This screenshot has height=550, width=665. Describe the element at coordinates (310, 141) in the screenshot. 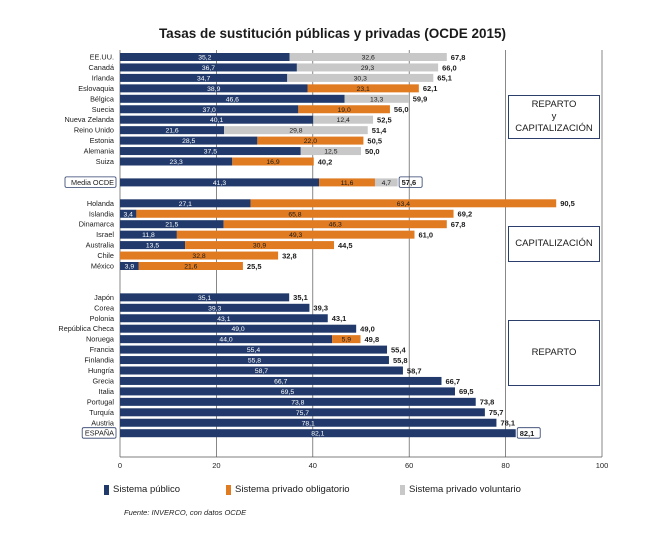

I see `bar-value-label: 22,0` at that location.